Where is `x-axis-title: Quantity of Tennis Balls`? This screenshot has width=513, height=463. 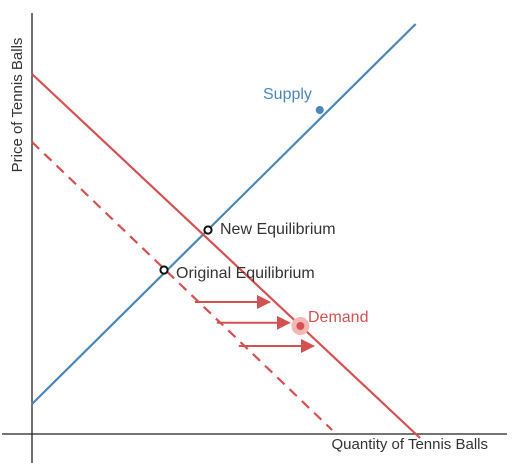 x-axis-title: Quantity of Tennis Balls is located at coordinates (410, 444).